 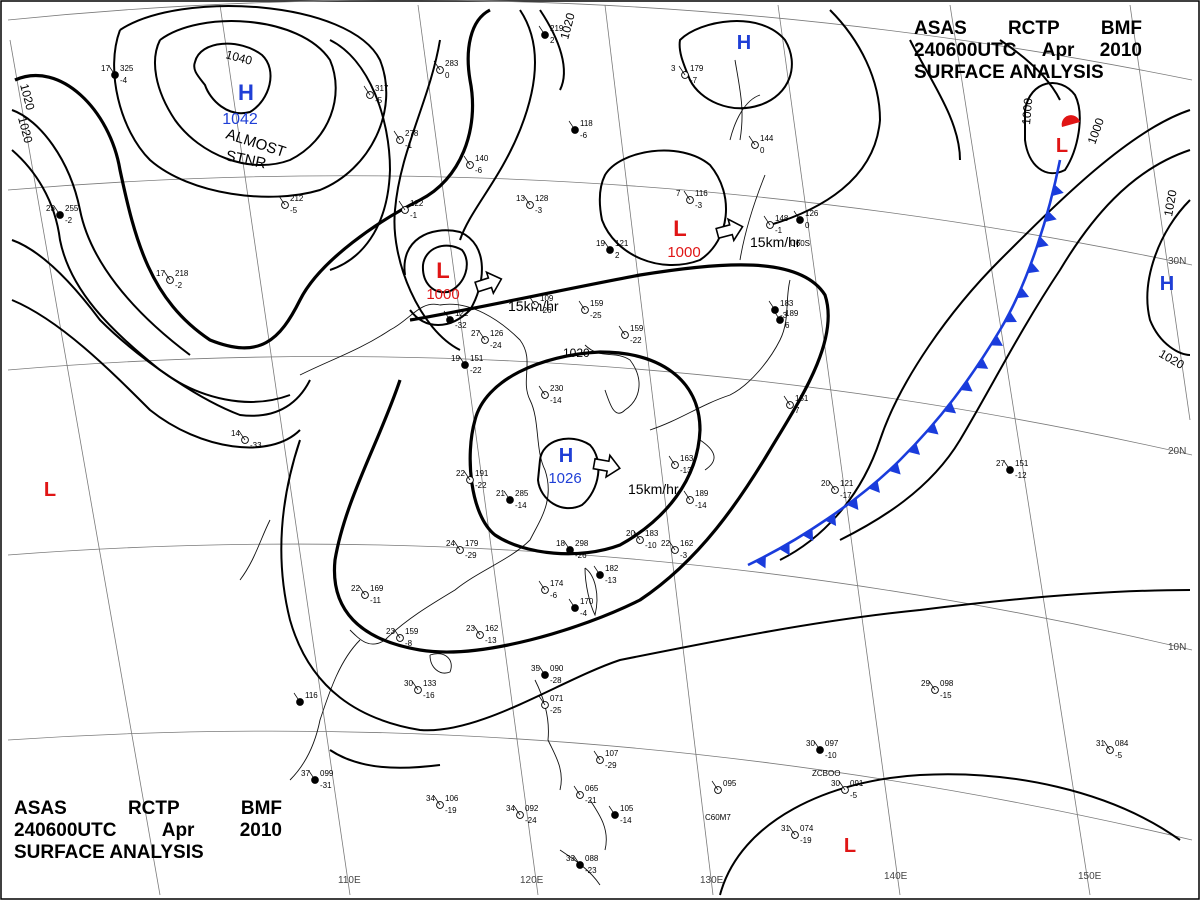 I want to click on station-pressure: 298, so click(x=582, y=543).